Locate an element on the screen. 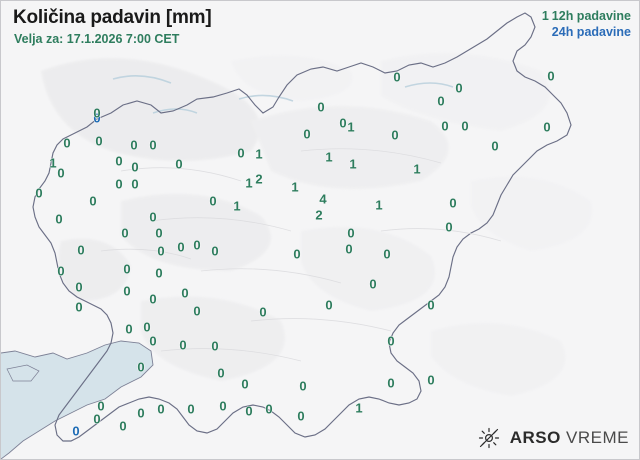 This screenshot has width=640, height=460. page-title: Količina padavin [mm] is located at coordinates (112, 17).